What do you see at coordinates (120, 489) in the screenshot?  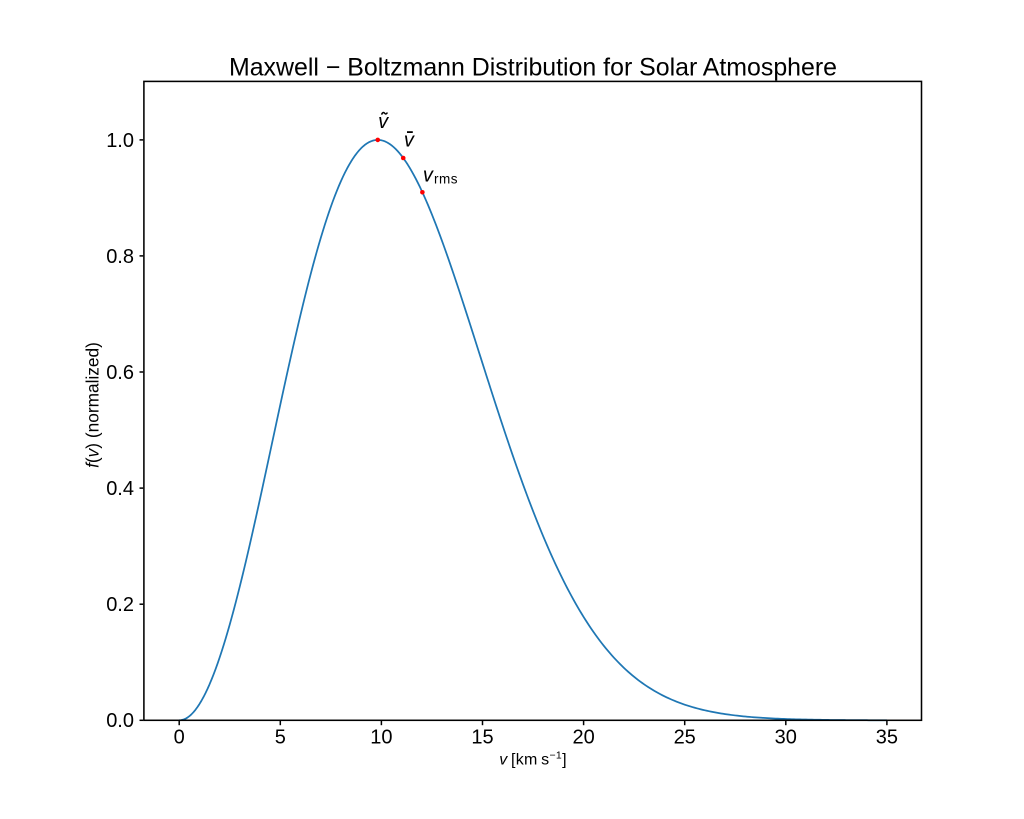 I see `svg-text: 0.4` at bounding box center [120, 489].